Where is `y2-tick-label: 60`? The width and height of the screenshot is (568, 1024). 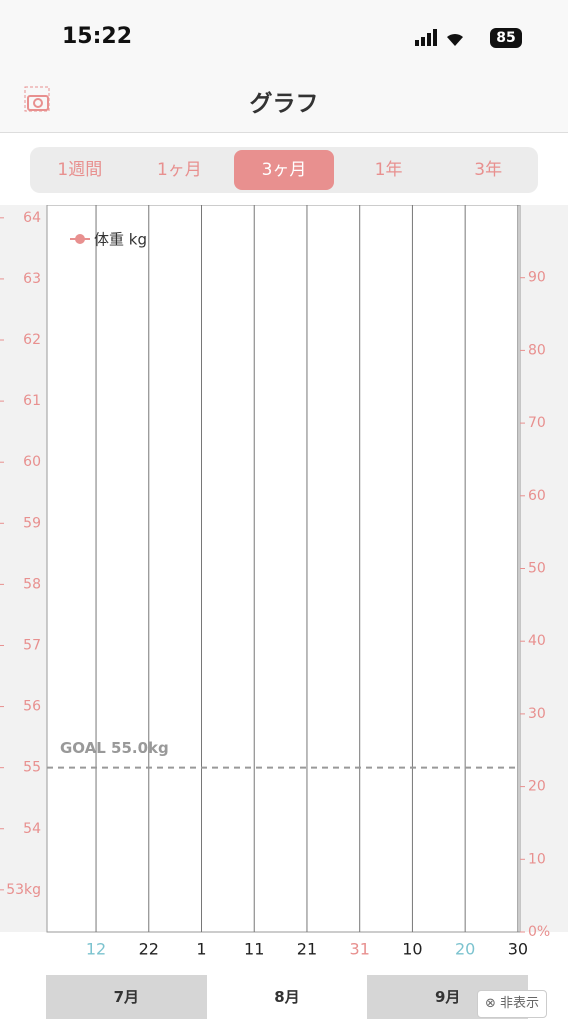
y2-tick-label: 60 is located at coordinates (537, 496).